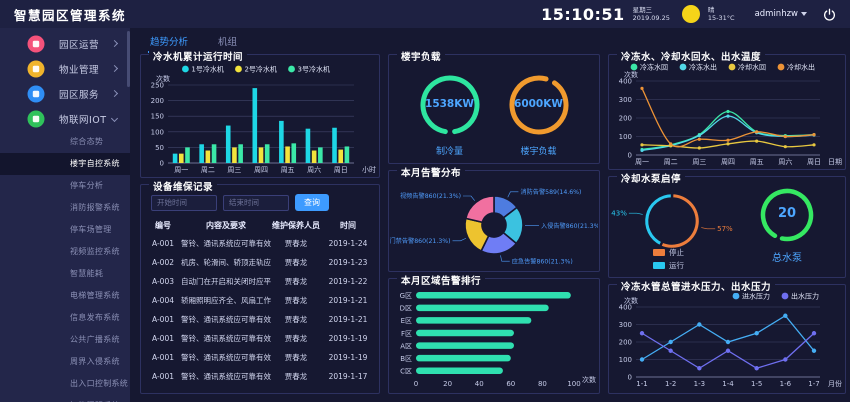  Describe the element at coordinates (256, 69) in the screenshot. I see `legend-item: 2号冷水机` at that location.